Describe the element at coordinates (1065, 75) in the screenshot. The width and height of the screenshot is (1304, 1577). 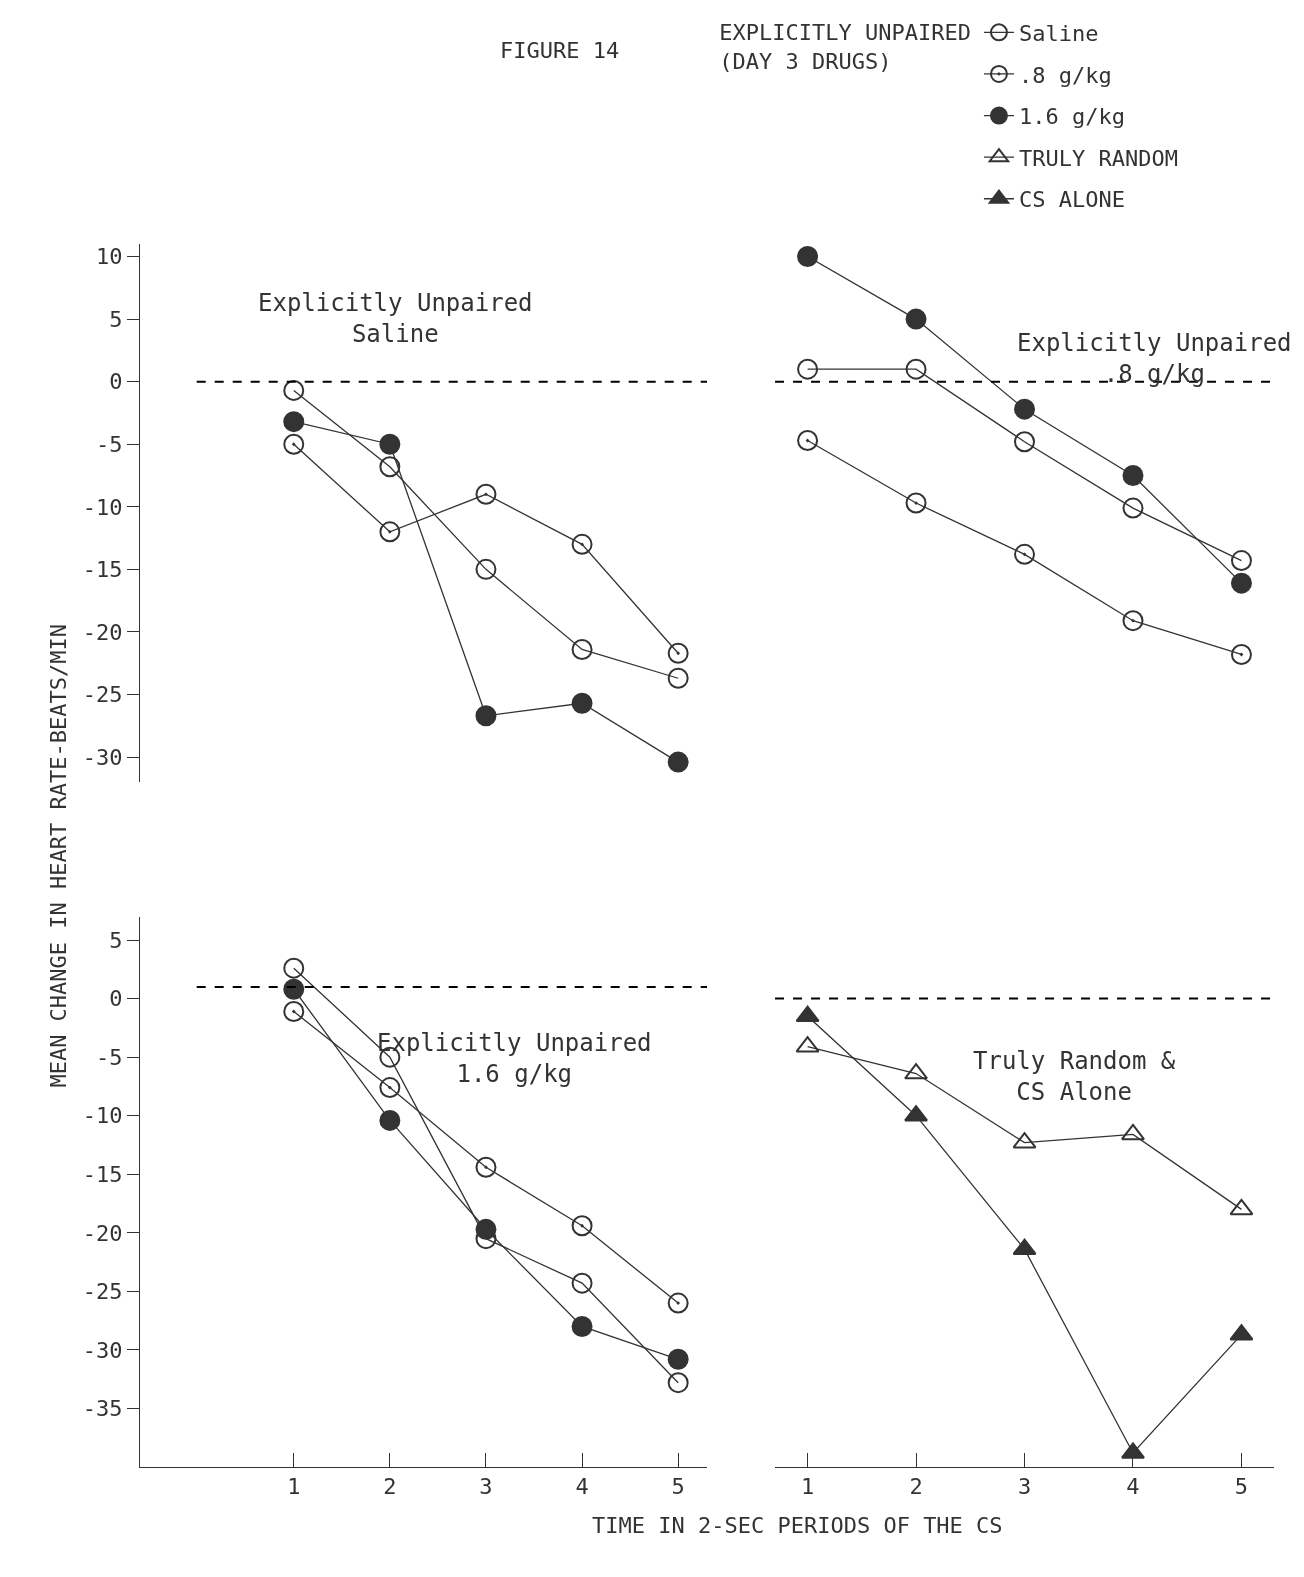
I see `legend-label: .8 g/kg` at that location.